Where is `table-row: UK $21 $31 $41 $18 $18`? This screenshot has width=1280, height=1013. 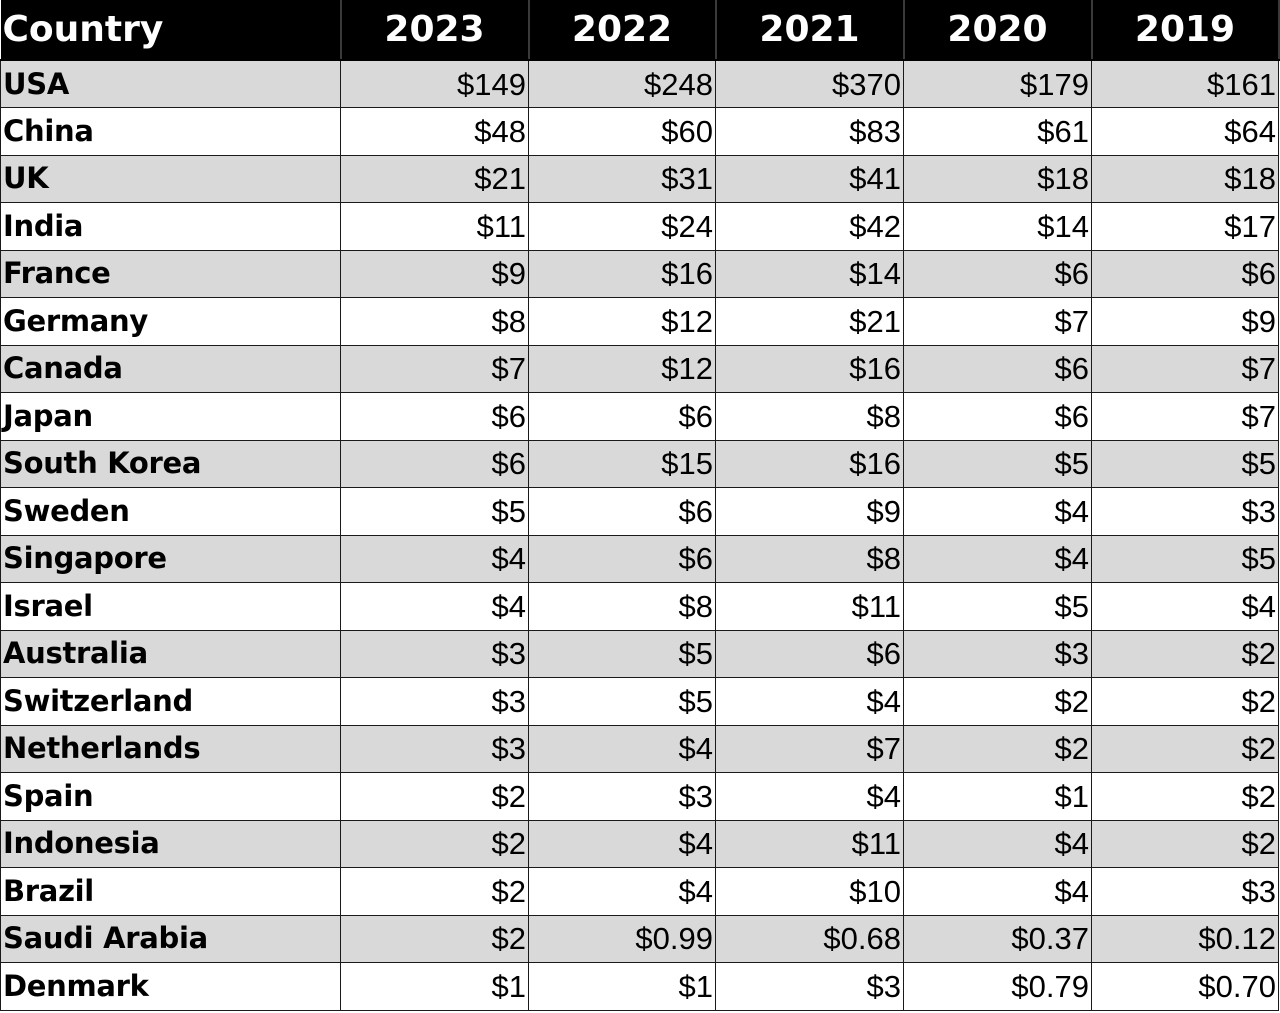 table-row: UK $21 $31 $41 $18 $18 is located at coordinates (639, 178).